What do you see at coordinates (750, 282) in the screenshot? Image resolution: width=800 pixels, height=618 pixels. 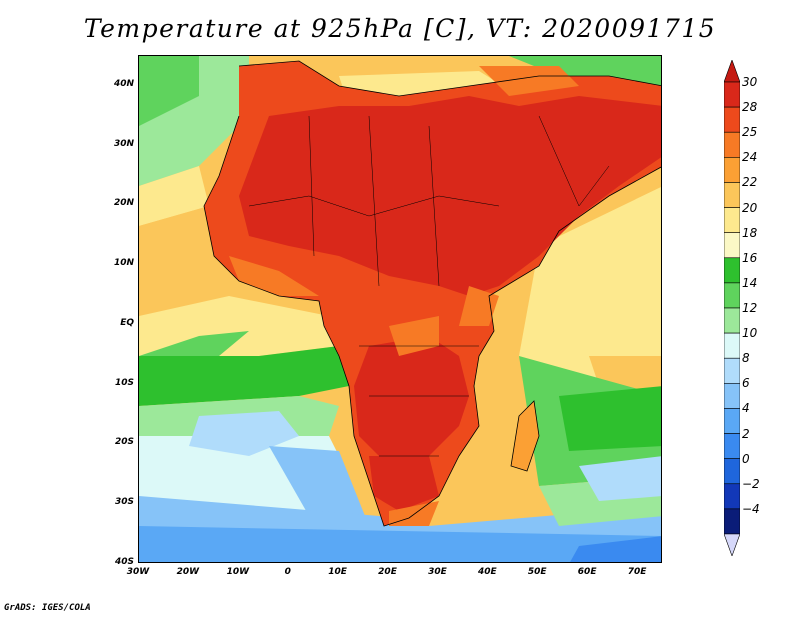 I see `colorbar-label: 14` at bounding box center [750, 282].